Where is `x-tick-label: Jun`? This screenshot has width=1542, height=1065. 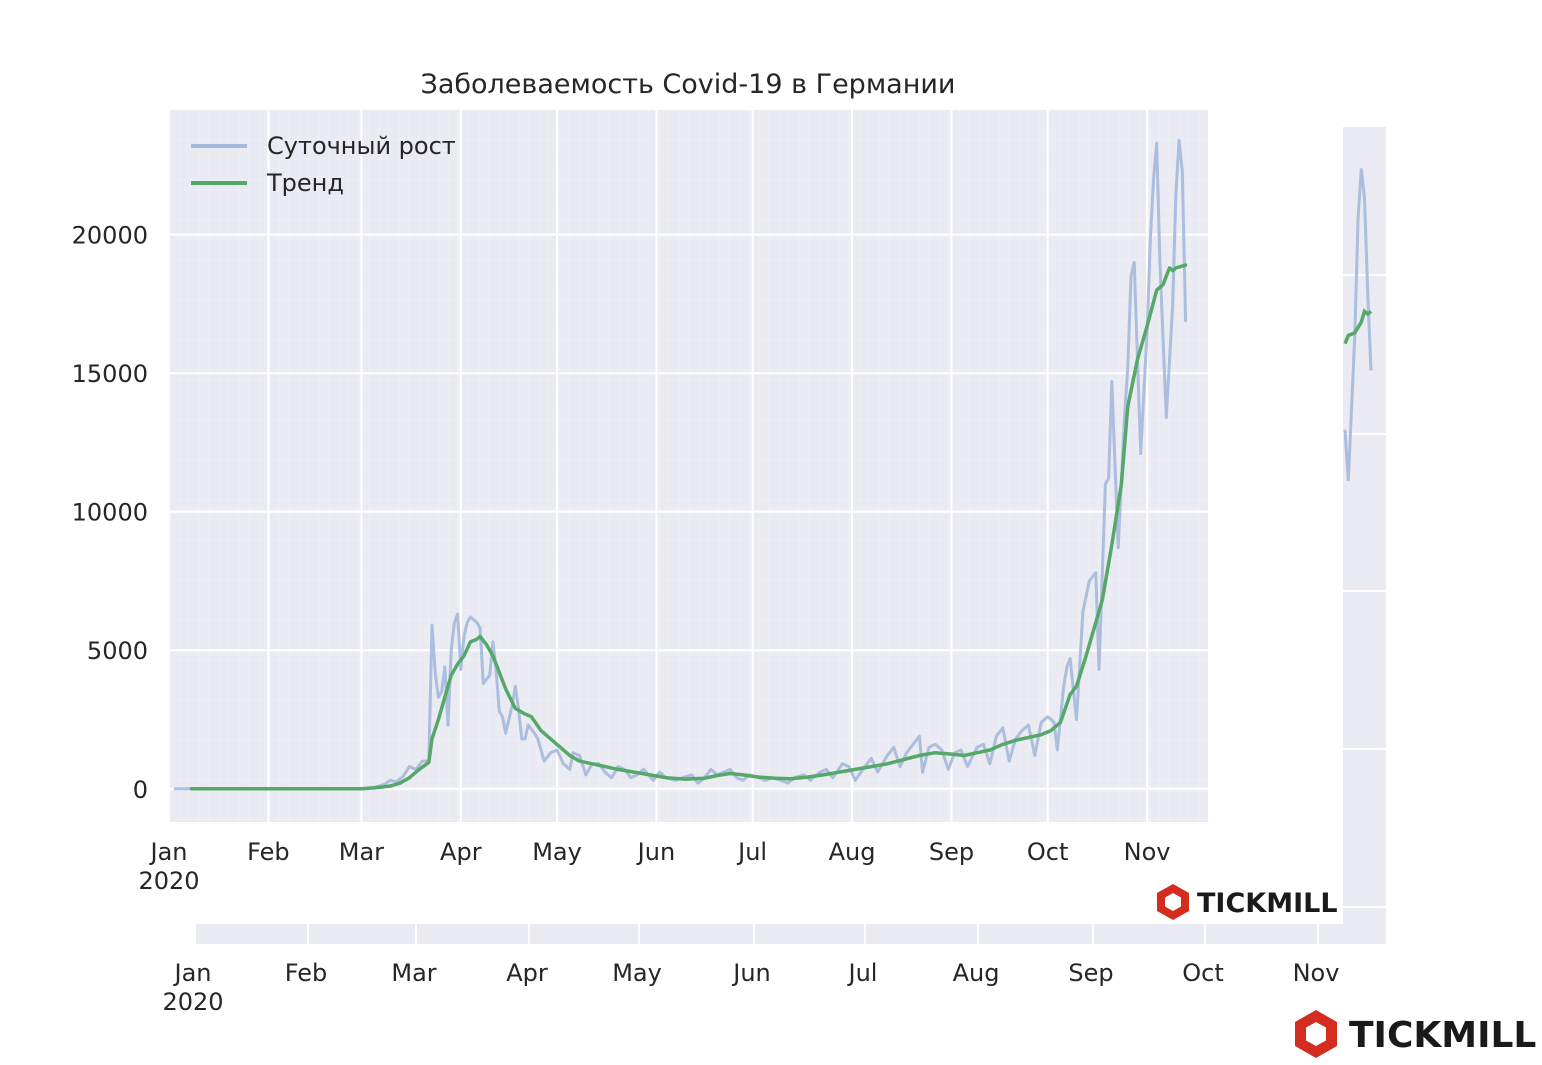 x-tick-label: Jun is located at coordinates (656, 852).